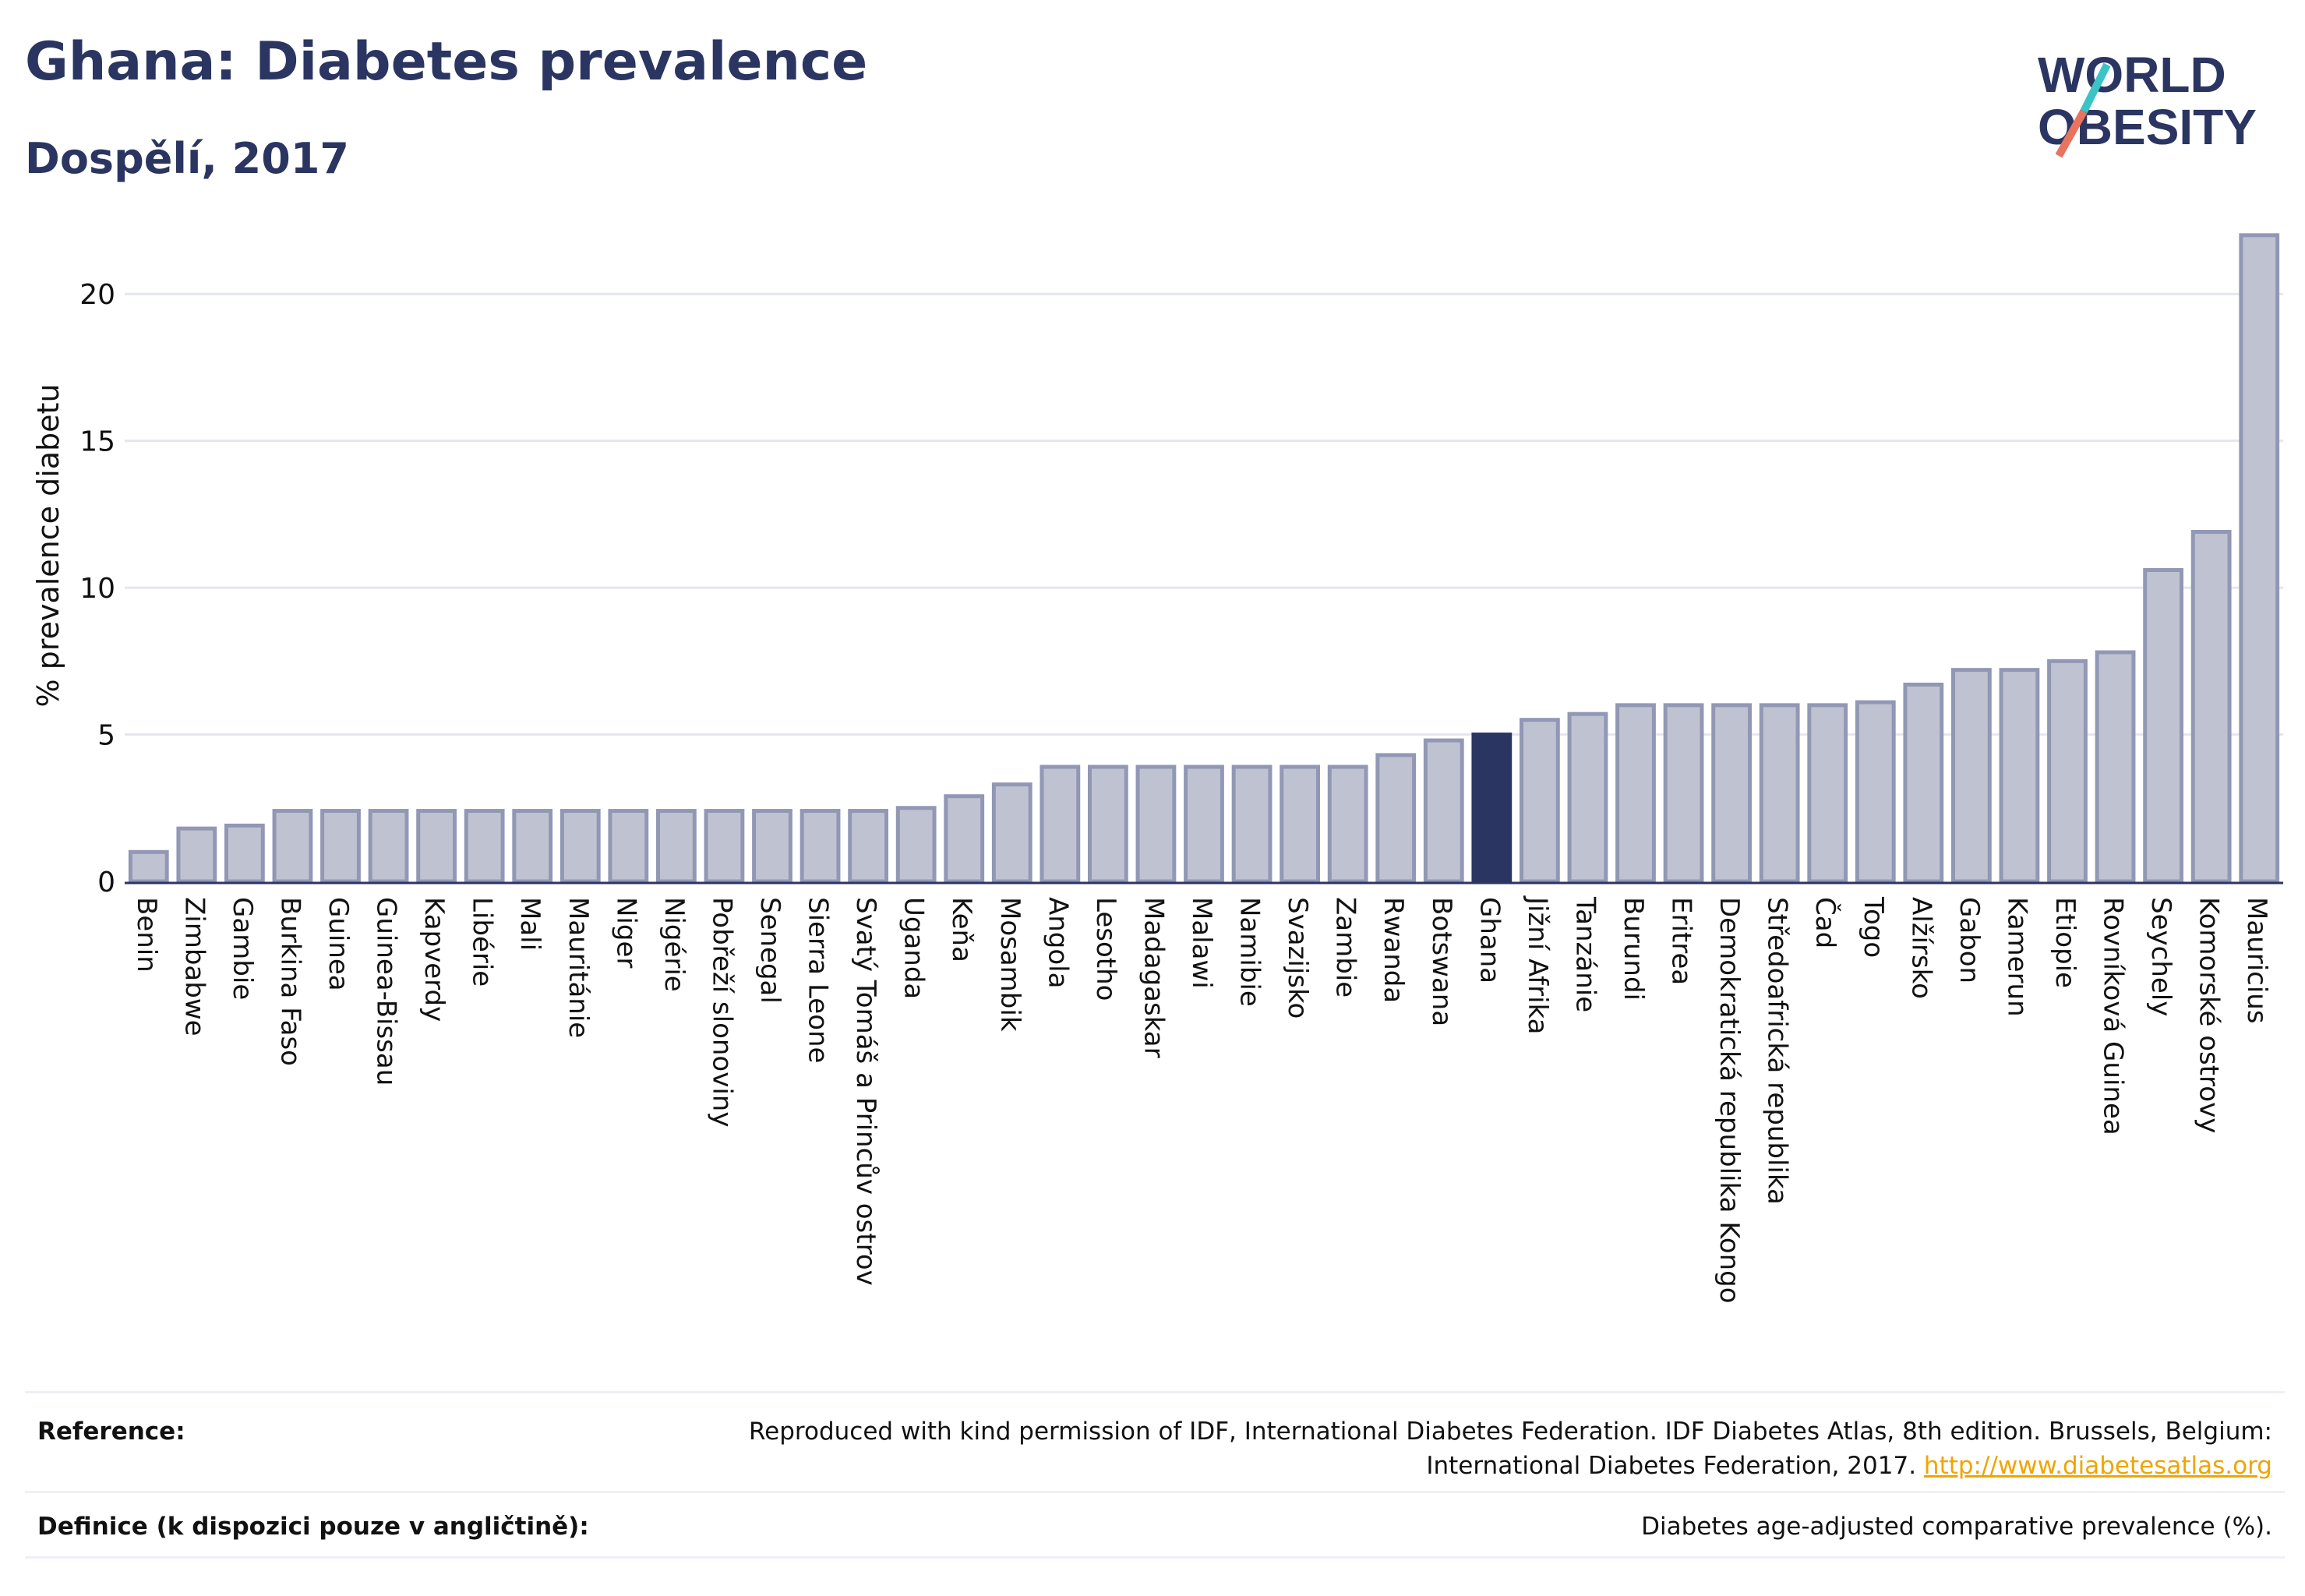 This screenshot has width=2305, height=1596. I want to click on x-tick-label: Guinea, so click(338, 944).